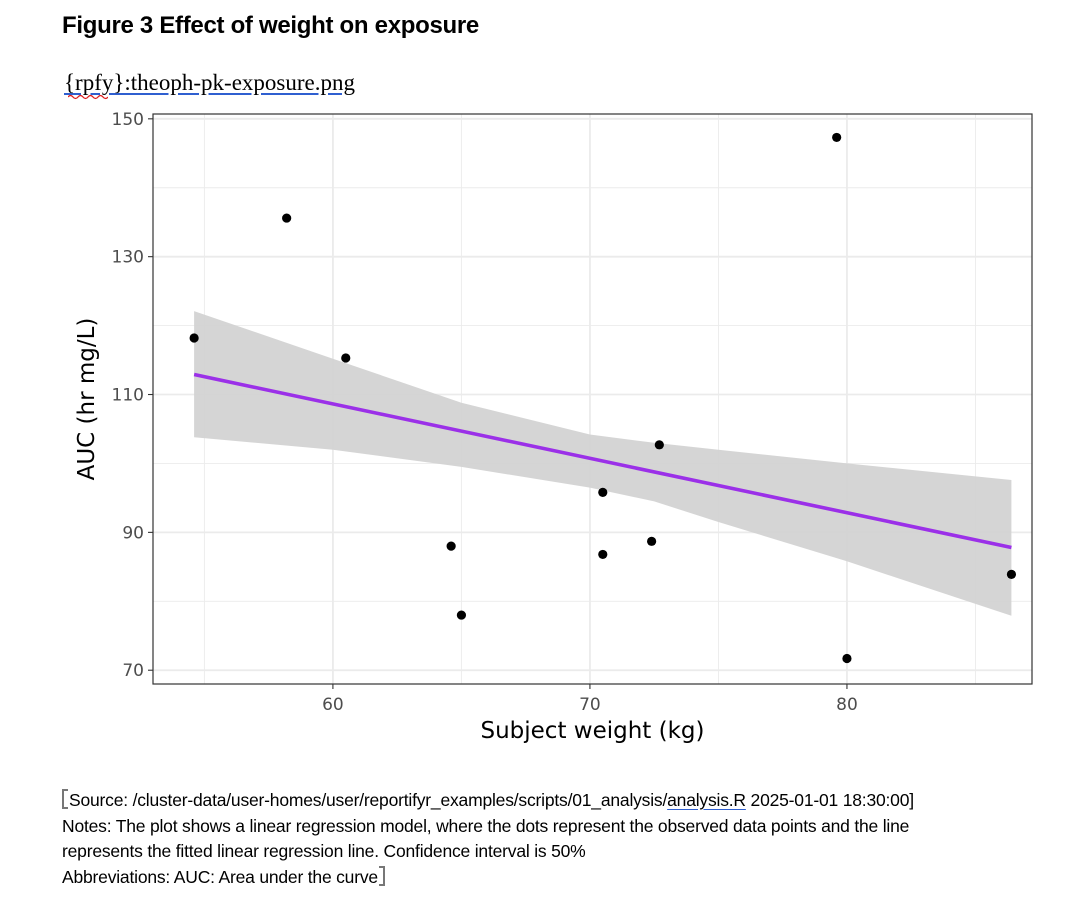 The width and height of the screenshot is (1070, 910). I want to click on regression-line, so click(602, 461).